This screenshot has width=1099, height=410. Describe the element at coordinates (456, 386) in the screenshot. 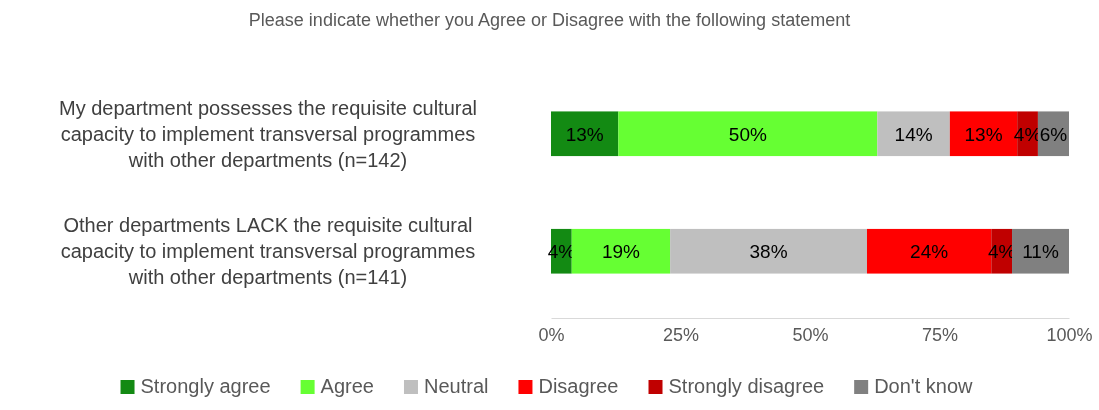

I see `legend-label: Neutral` at that location.